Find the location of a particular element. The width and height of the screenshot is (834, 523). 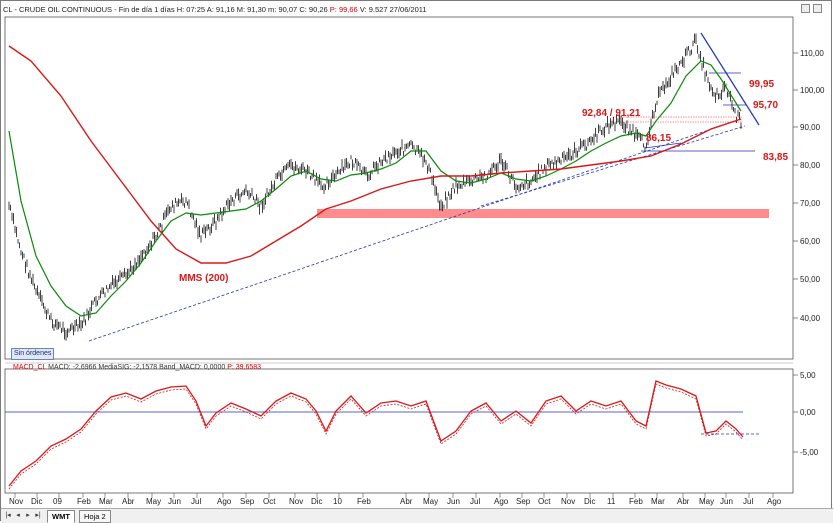

open-value: A: 91,16 is located at coordinates (220, 9).